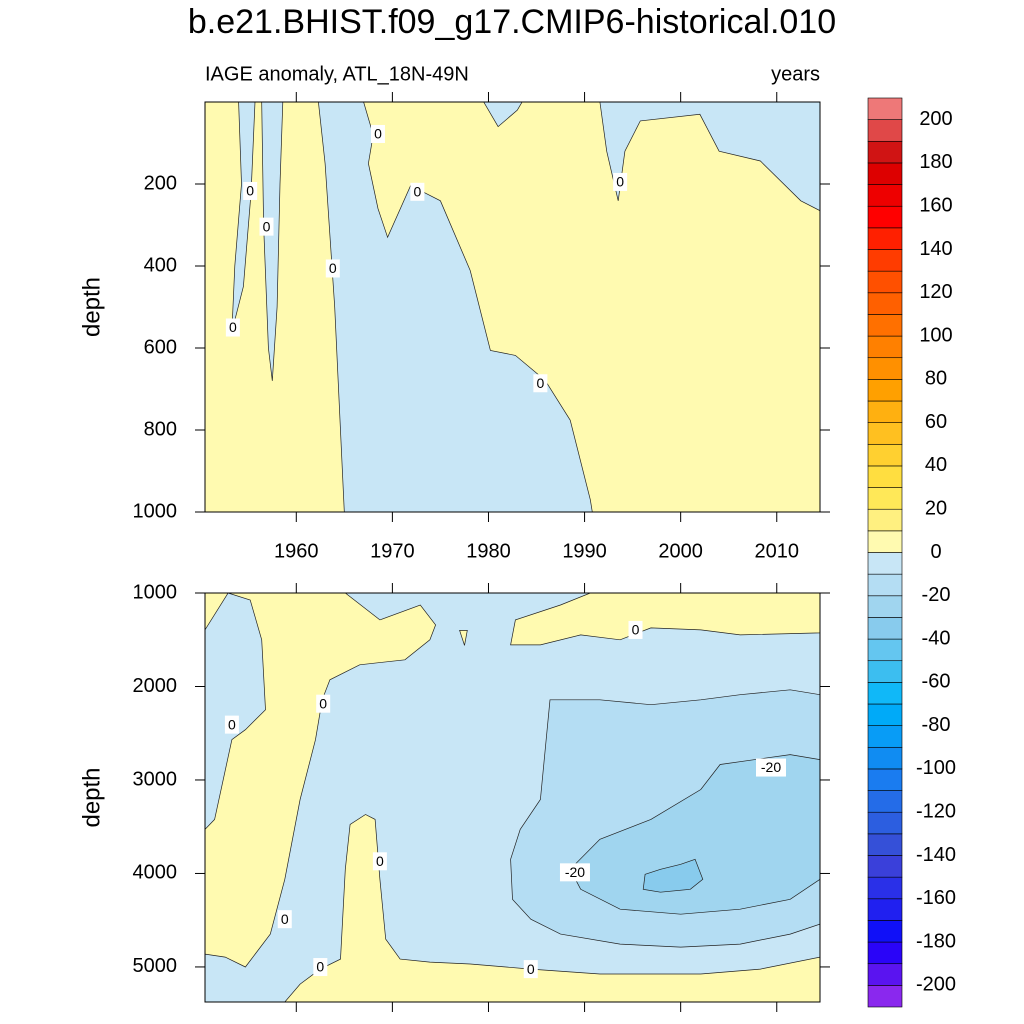 This screenshot has height=1024, width=1024. I want to click on y-tick-label: 400, so click(160, 265).